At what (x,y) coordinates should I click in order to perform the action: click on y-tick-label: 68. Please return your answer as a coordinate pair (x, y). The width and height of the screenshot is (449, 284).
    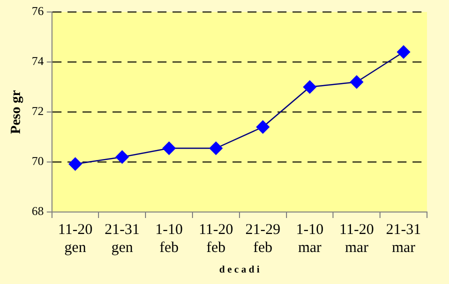
    Looking at the image, I should click on (38, 211).